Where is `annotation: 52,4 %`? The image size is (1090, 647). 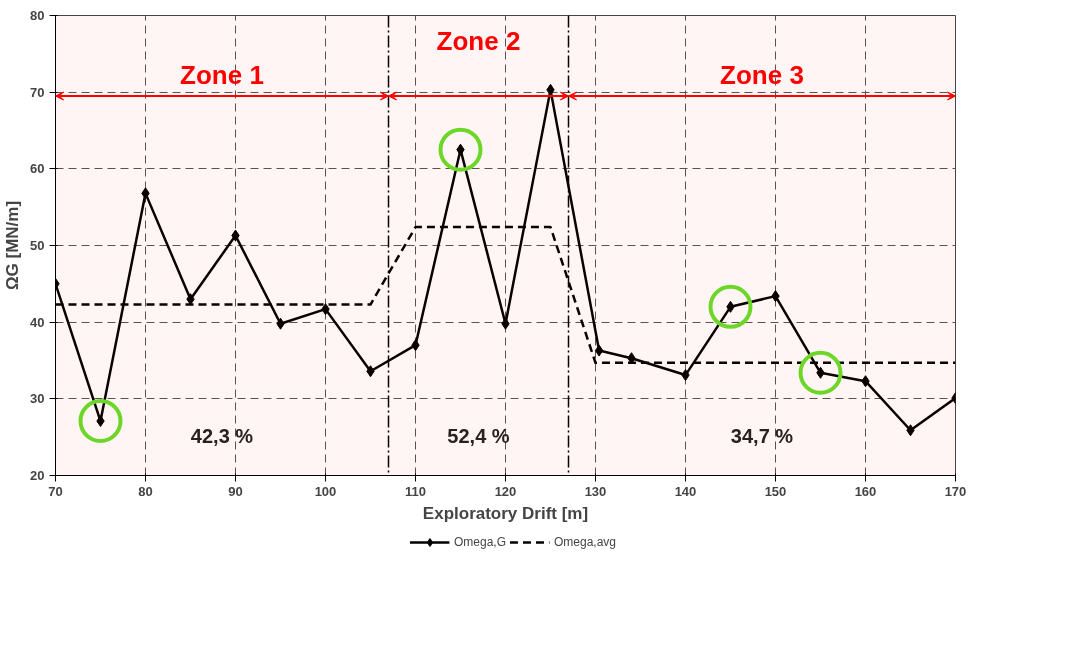 annotation: 52,4 % is located at coordinates (478, 436).